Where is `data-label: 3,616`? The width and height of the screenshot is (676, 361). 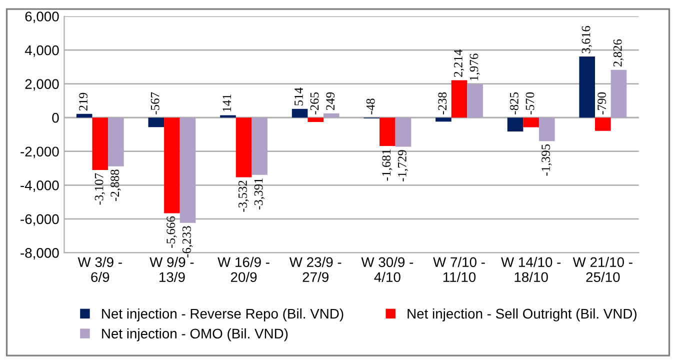 data-label: 3,616 is located at coordinates (587, 40).